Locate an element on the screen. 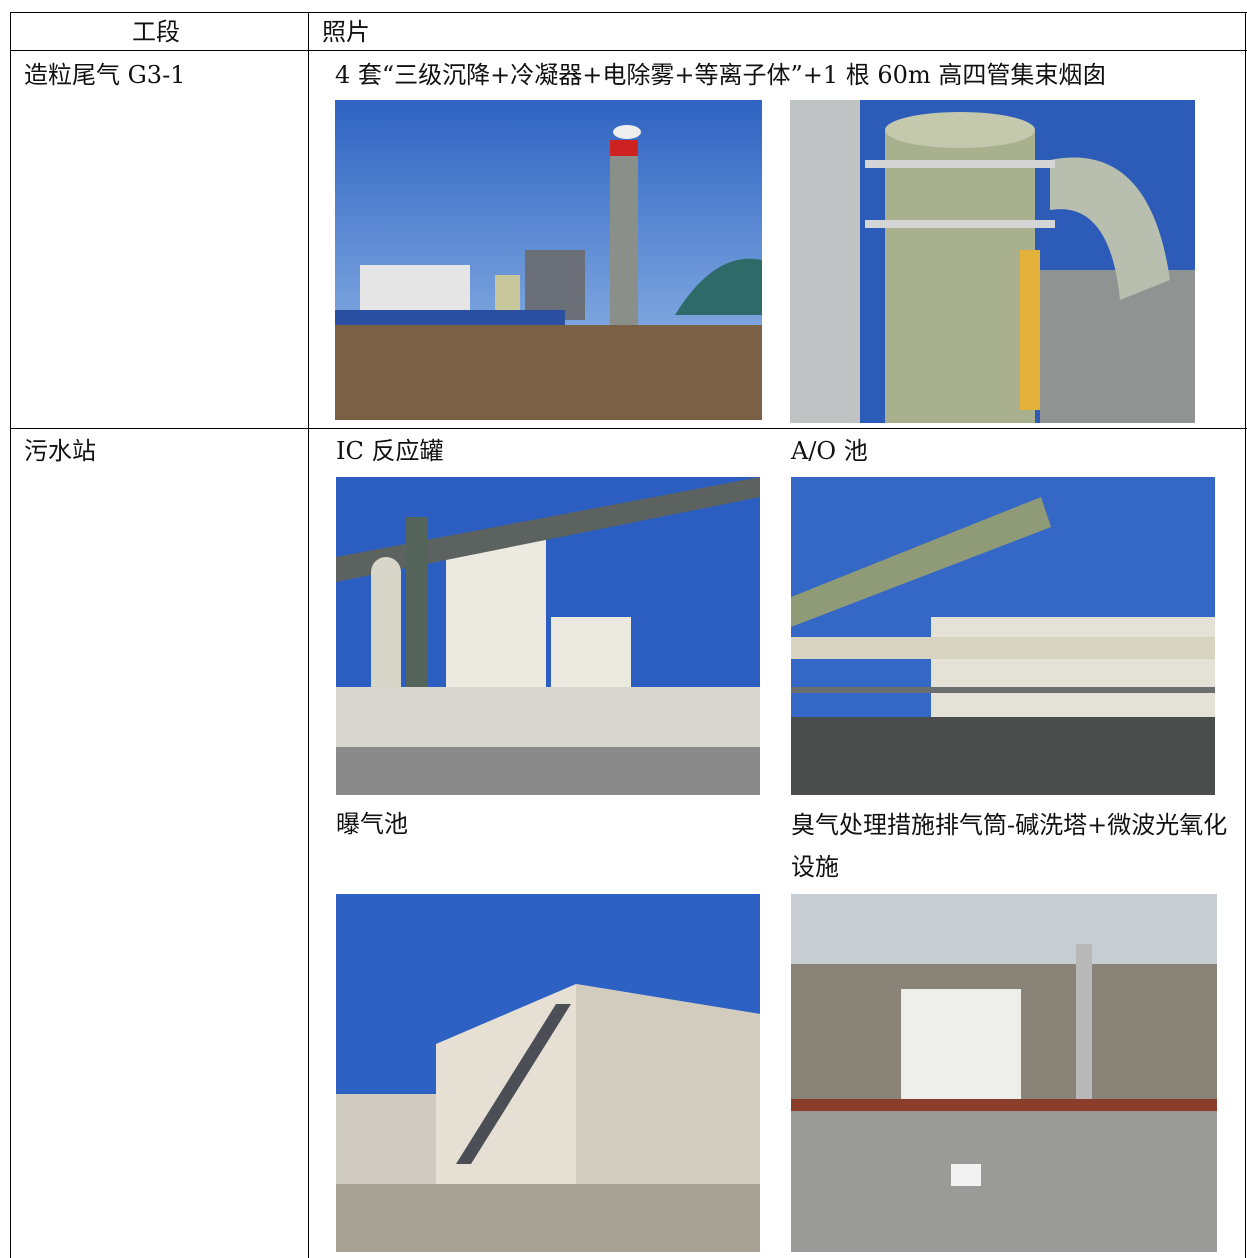 This screenshot has height=1258, width=1247. header-cell: 照片 is located at coordinates (346, 32).